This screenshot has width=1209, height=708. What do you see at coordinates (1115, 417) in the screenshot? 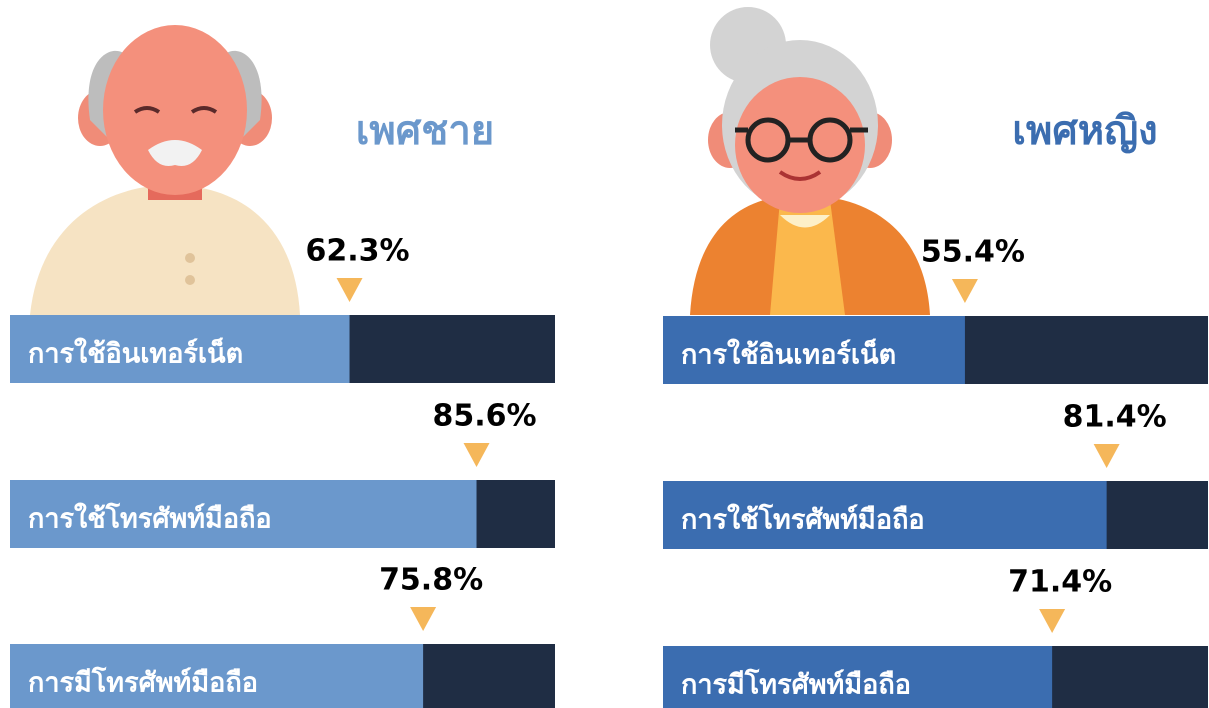
I see `value-label: 81.4%` at bounding box center [1115, 417].